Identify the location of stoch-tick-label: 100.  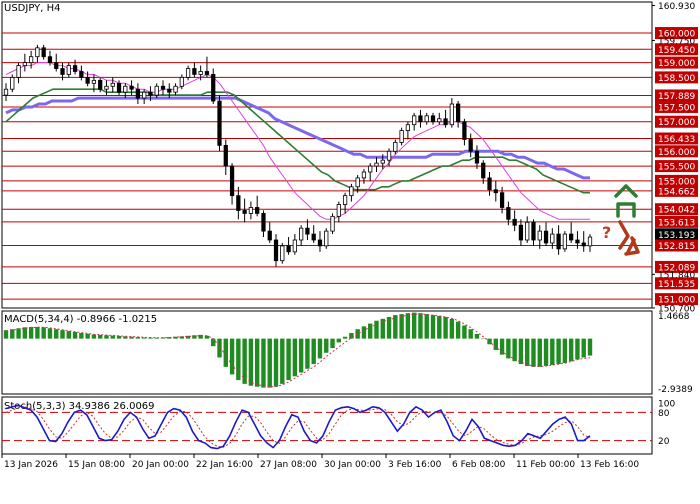
(666, 405).